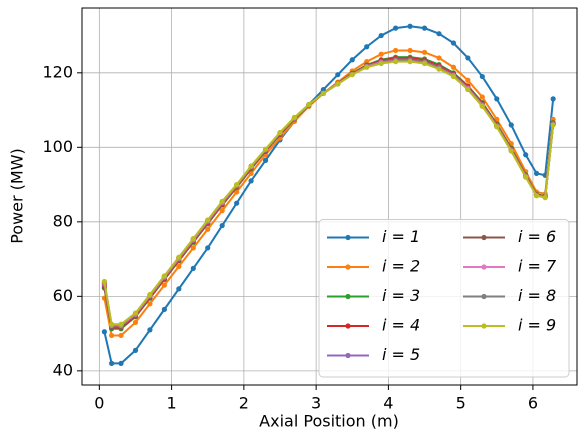 This screenshot has width=587, height=442. Describe the element at coordinates (57, 146) in the screenshot. I see `y-tick-label: 100` at that location.